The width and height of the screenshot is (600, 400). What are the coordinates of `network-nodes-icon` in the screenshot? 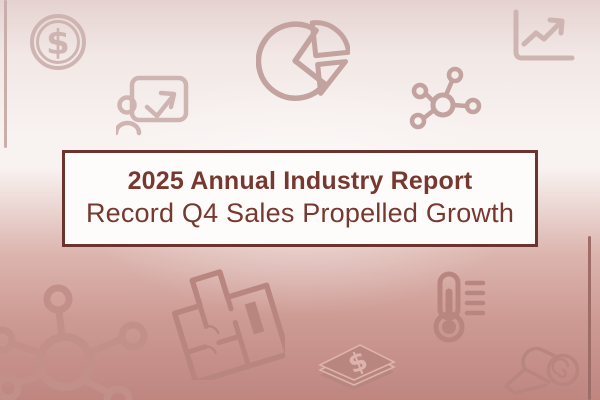 It's located at (449, 102).